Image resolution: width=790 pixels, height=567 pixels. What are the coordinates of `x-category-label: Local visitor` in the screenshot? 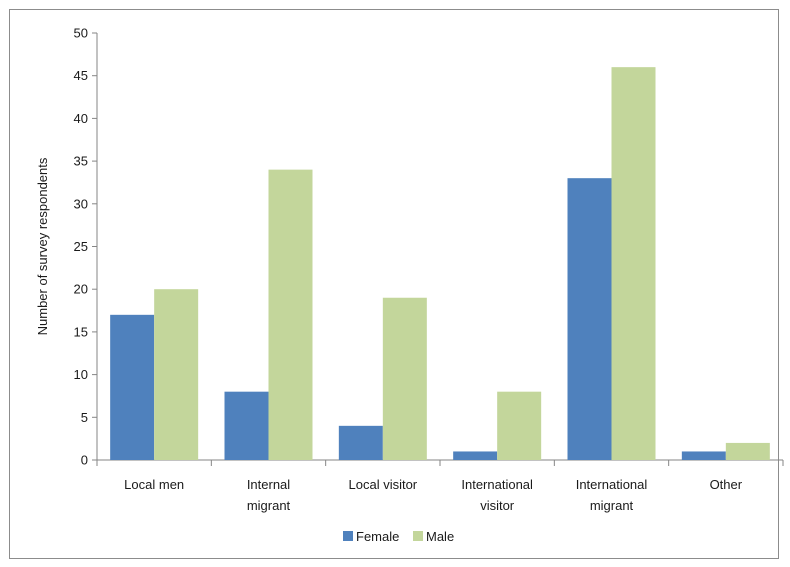 It's located at (383, 484).